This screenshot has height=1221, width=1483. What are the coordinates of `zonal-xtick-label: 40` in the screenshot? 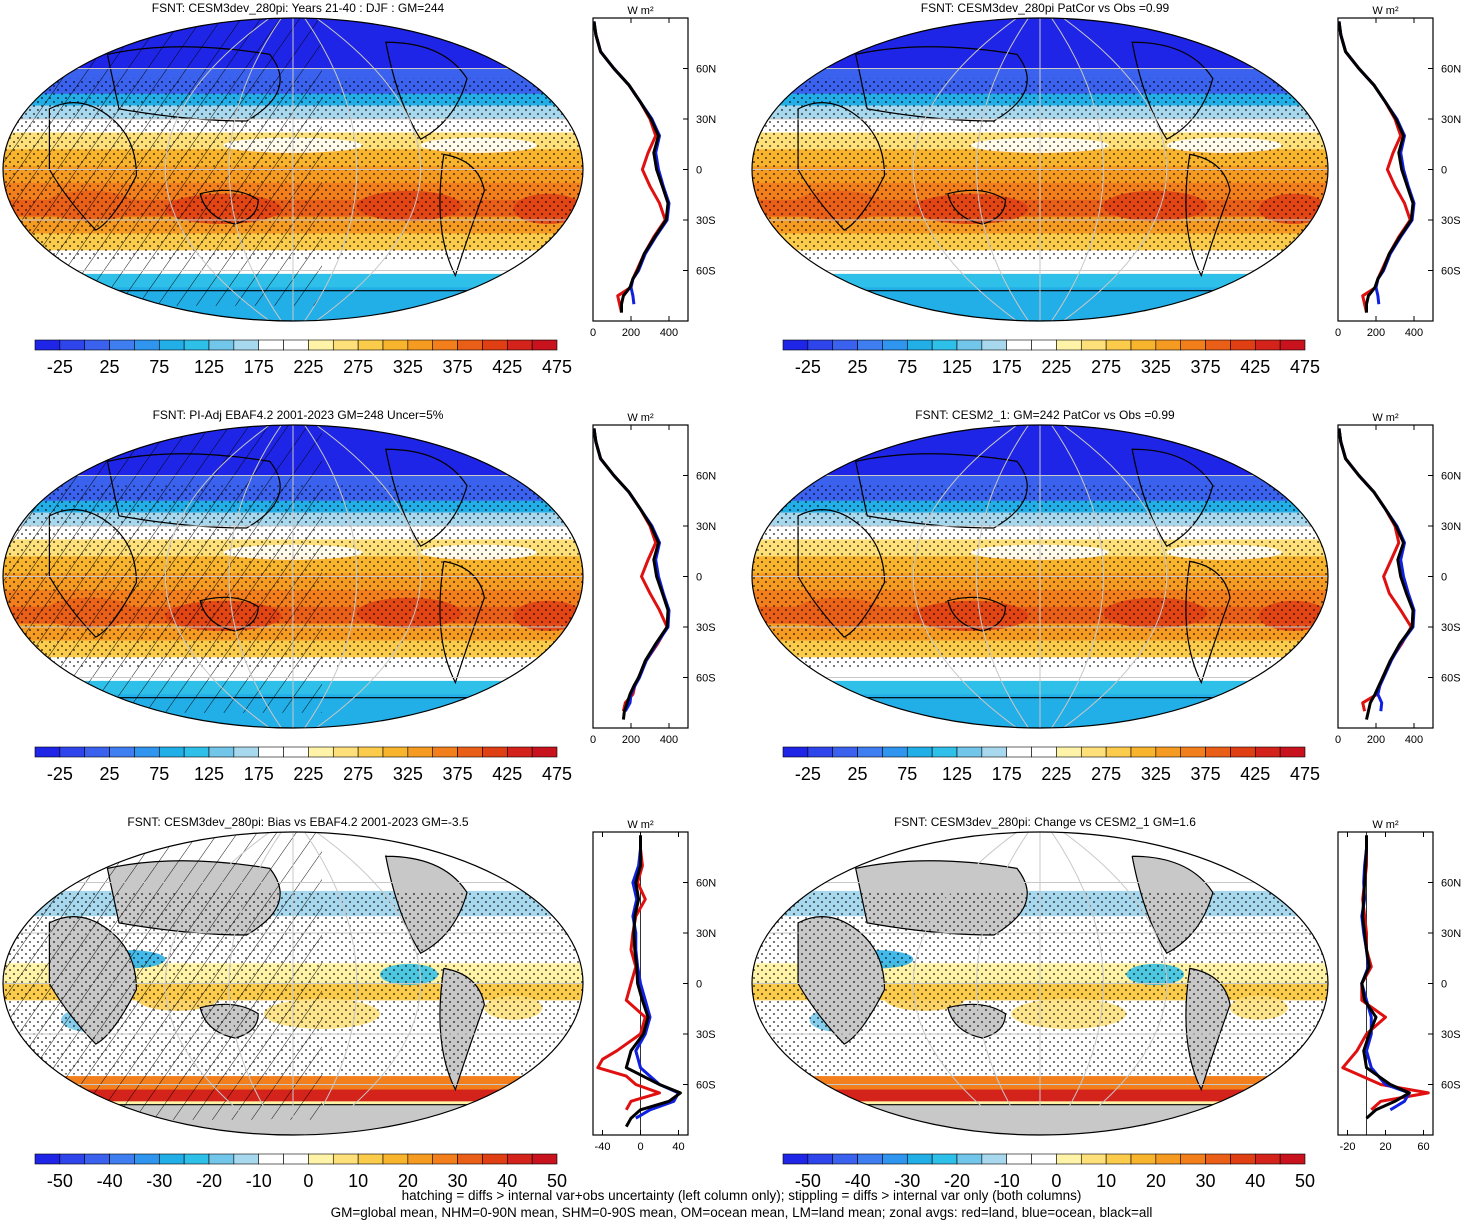 It's located at (678, 1147).